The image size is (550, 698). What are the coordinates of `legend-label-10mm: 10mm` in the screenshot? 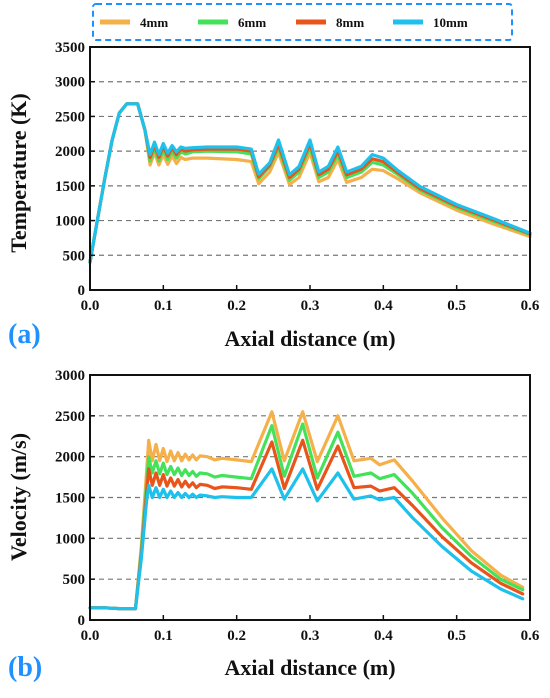 It's located at (450, 22).